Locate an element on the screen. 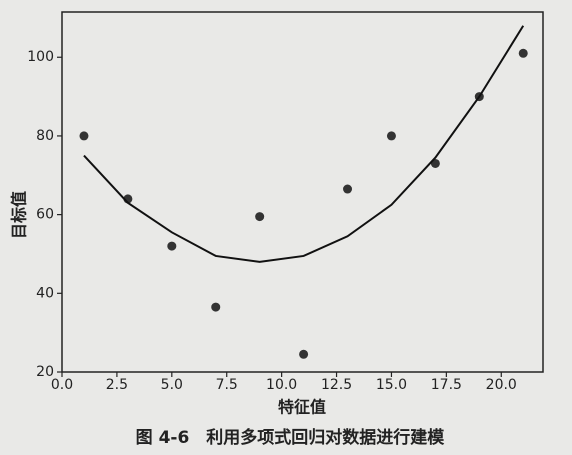 The width and height of the screenshot is (572, 455). y-tick-label: 100 is located at coordinates (40, 57).